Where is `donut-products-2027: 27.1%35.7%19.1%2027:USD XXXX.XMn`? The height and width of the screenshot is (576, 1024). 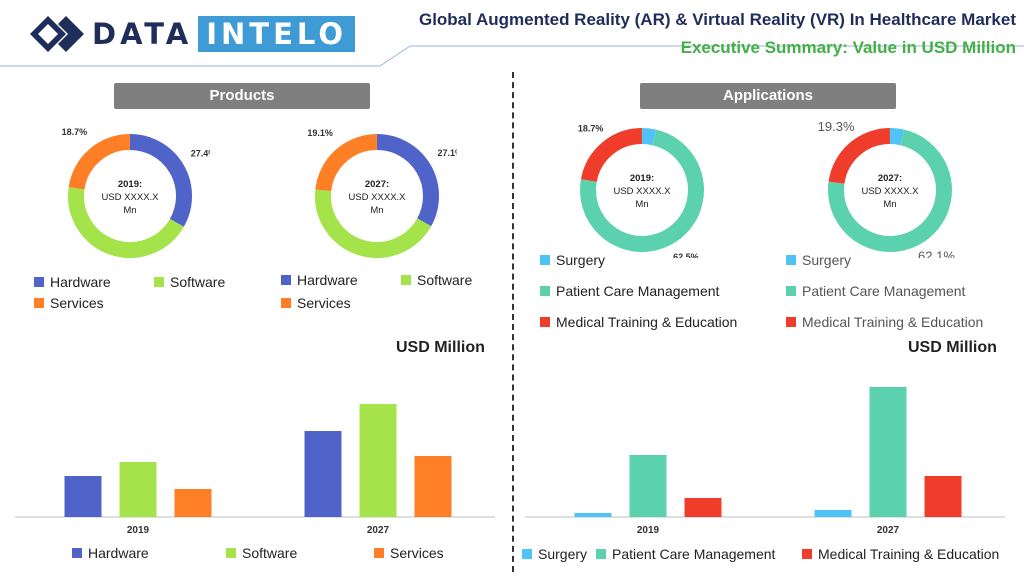 donut-products-2027: 27.1%35.7%19.1%2027:USD XXXX.XMn is located at coordinates (382, 193).